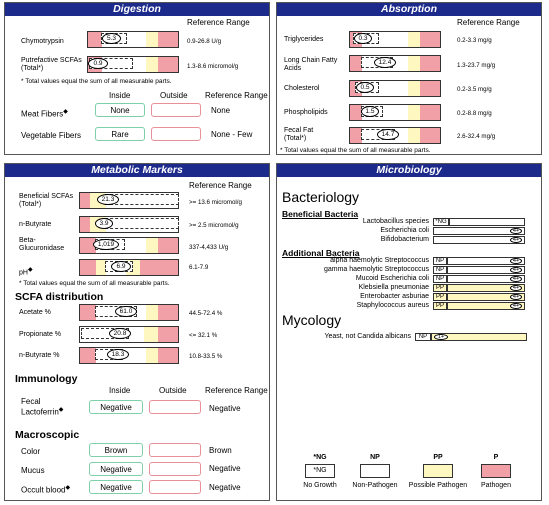 The height and width of the screenshot is (505, 549). What do you see at coordinates (474, 89) in the screenshot?
I see `cholesterol-ref: 0.2-3.5 mg/g` at bounding box center [474, 89].